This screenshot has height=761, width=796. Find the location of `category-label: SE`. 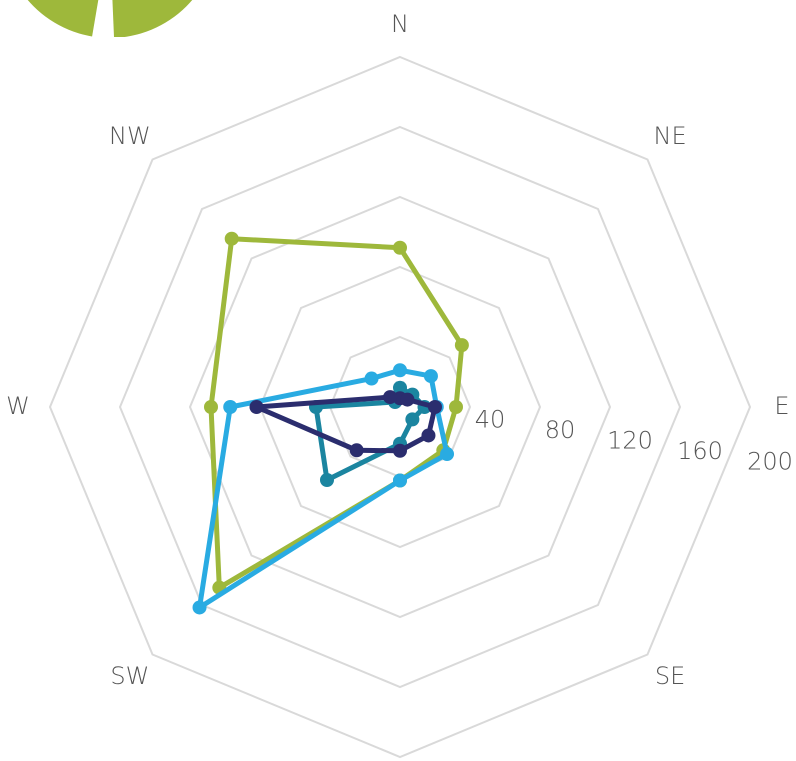

category-label: SE is located at coordinates (670, 676).